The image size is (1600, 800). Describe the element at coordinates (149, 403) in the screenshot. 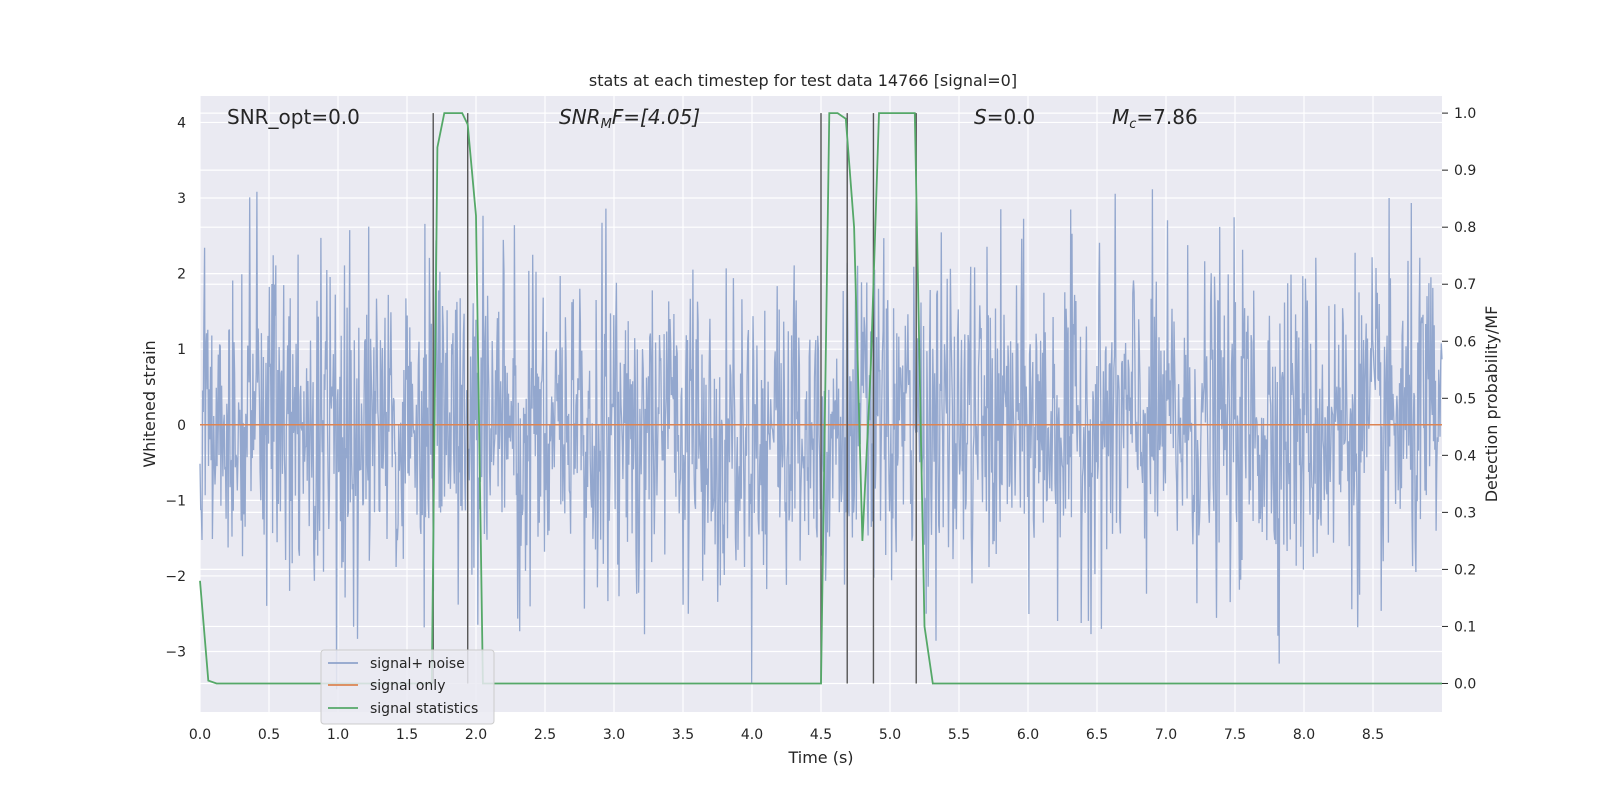

I see `y-axis-title: Whitened strain` at that location.